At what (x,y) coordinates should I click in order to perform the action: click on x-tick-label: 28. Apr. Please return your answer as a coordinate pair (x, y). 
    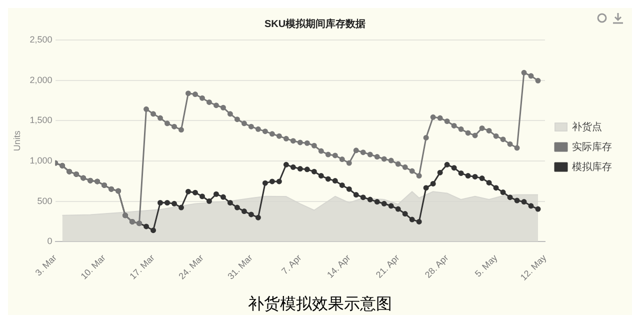
    Looking at the image, I should click on (436, 266).